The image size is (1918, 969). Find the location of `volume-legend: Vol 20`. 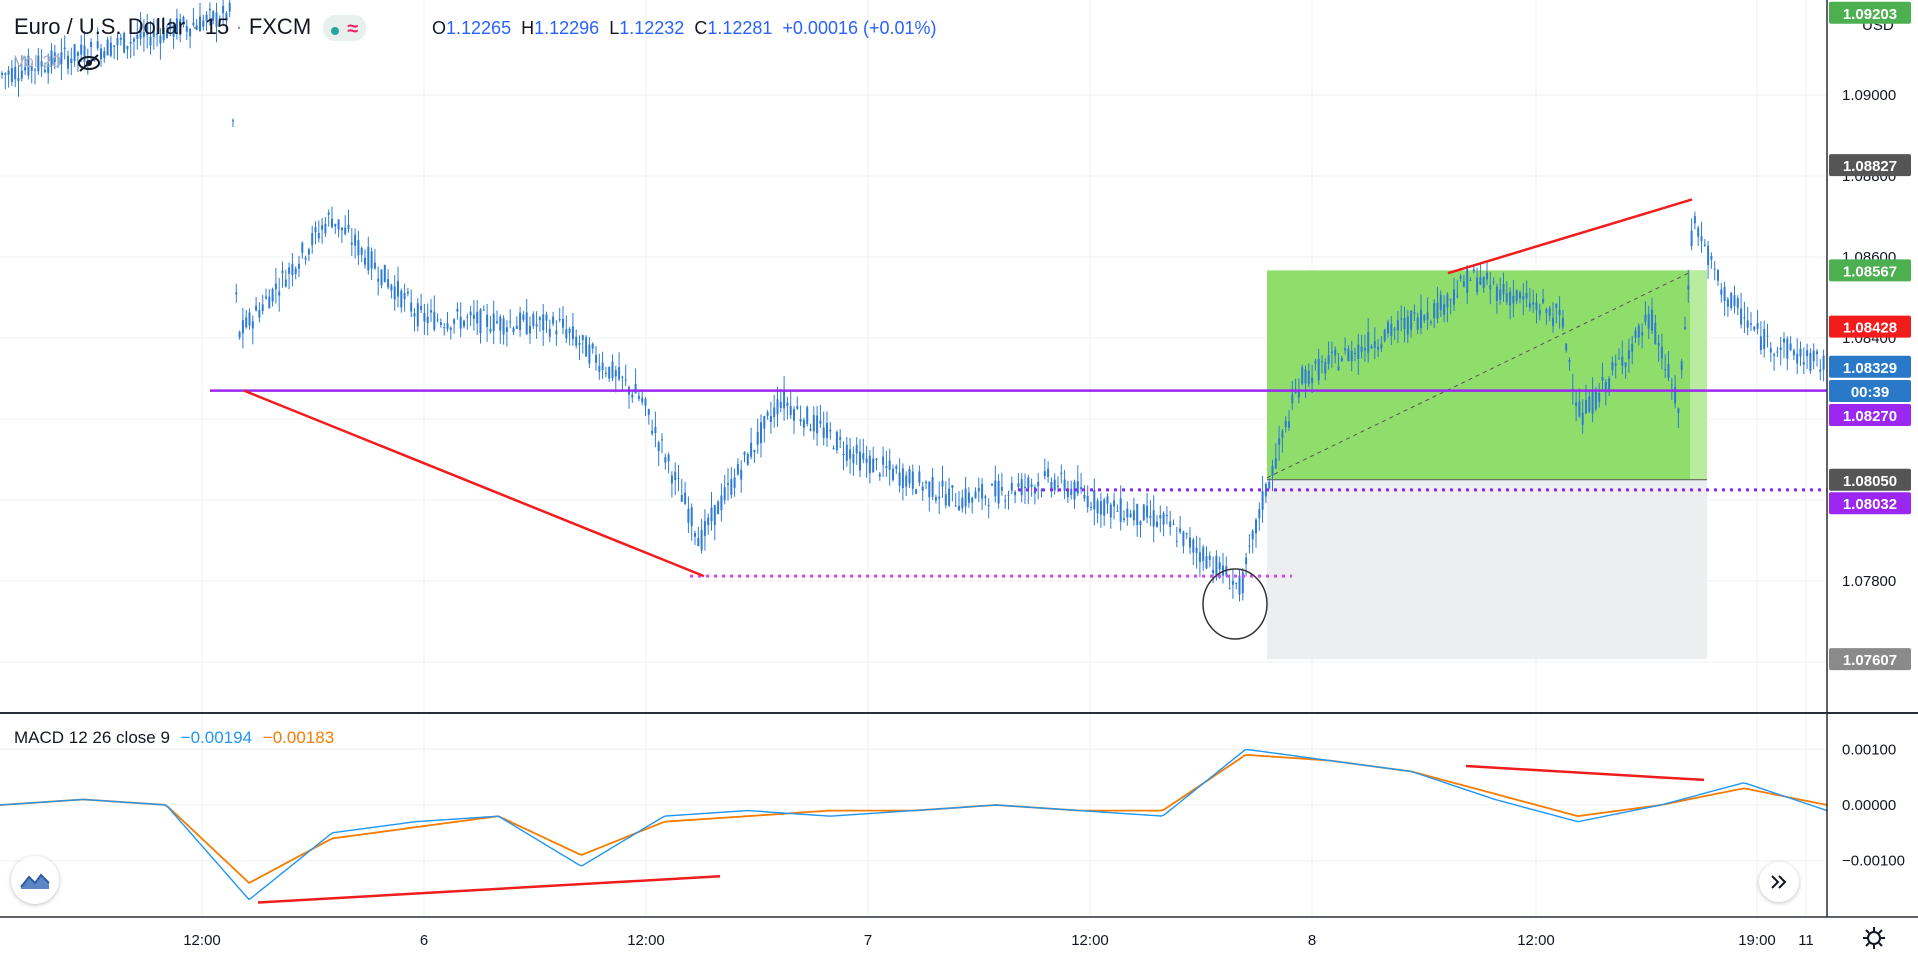

volume-legend: Vol 20 is located at coordinates (58, 62).